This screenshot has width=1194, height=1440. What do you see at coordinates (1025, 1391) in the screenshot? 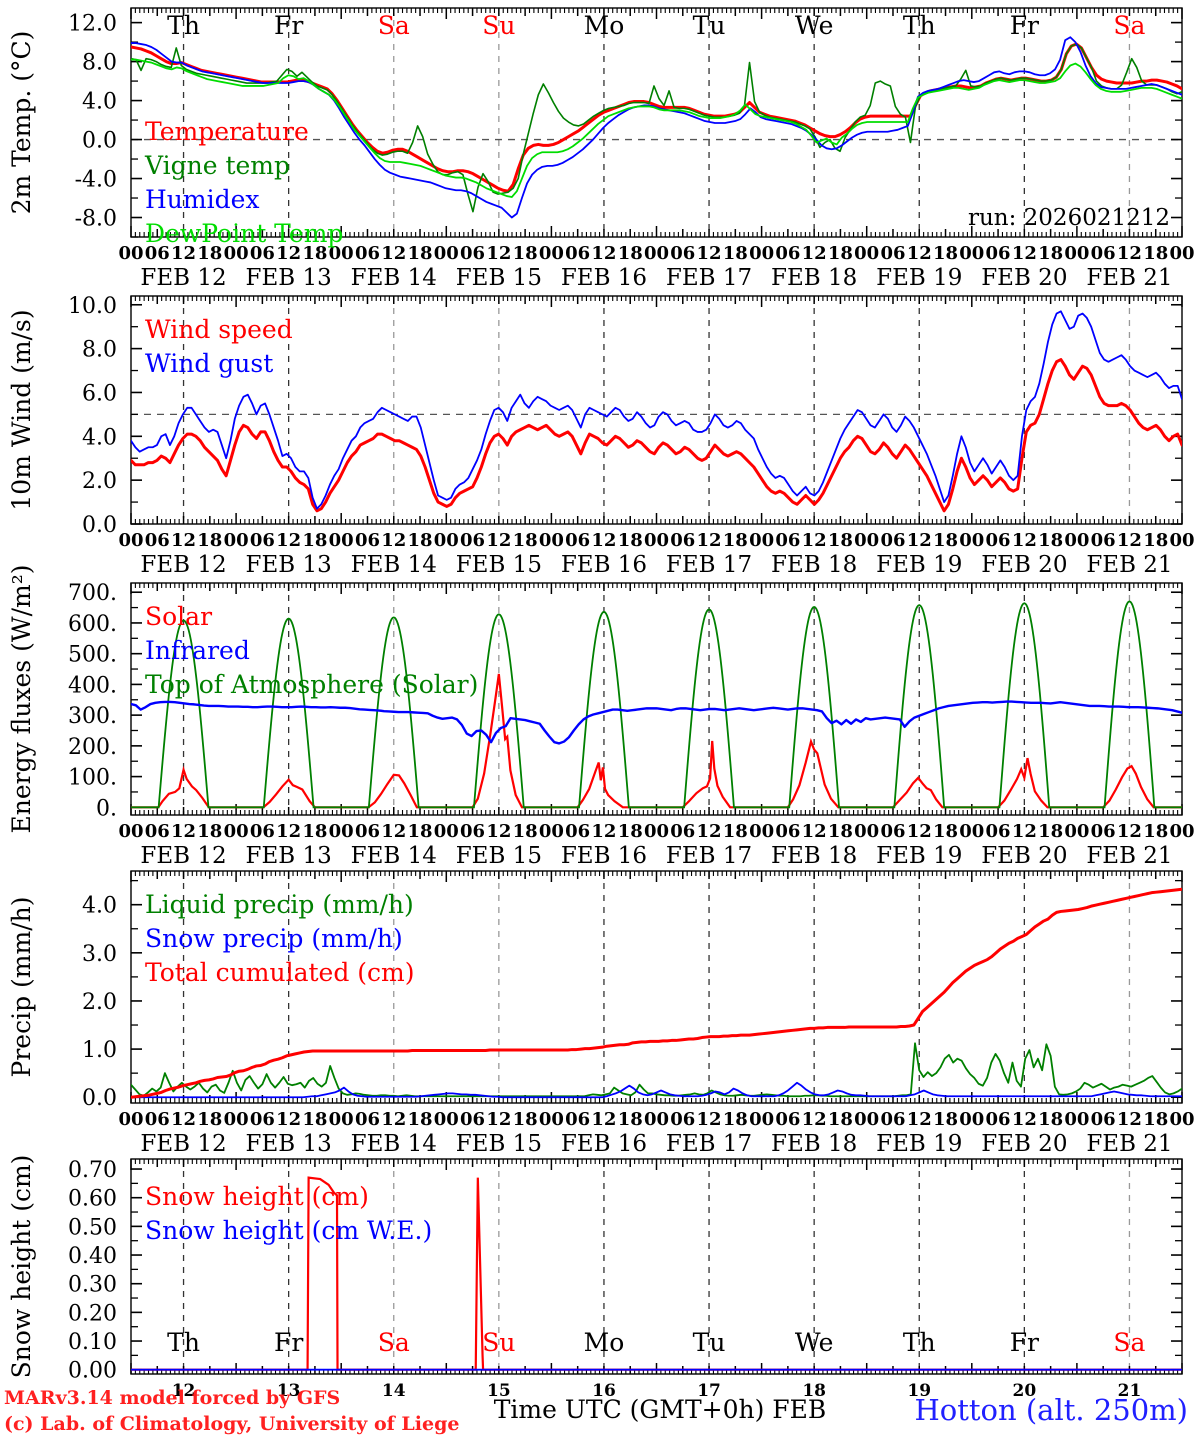
I see `day-number-20: 20` at bounding box center [1025, 1391].